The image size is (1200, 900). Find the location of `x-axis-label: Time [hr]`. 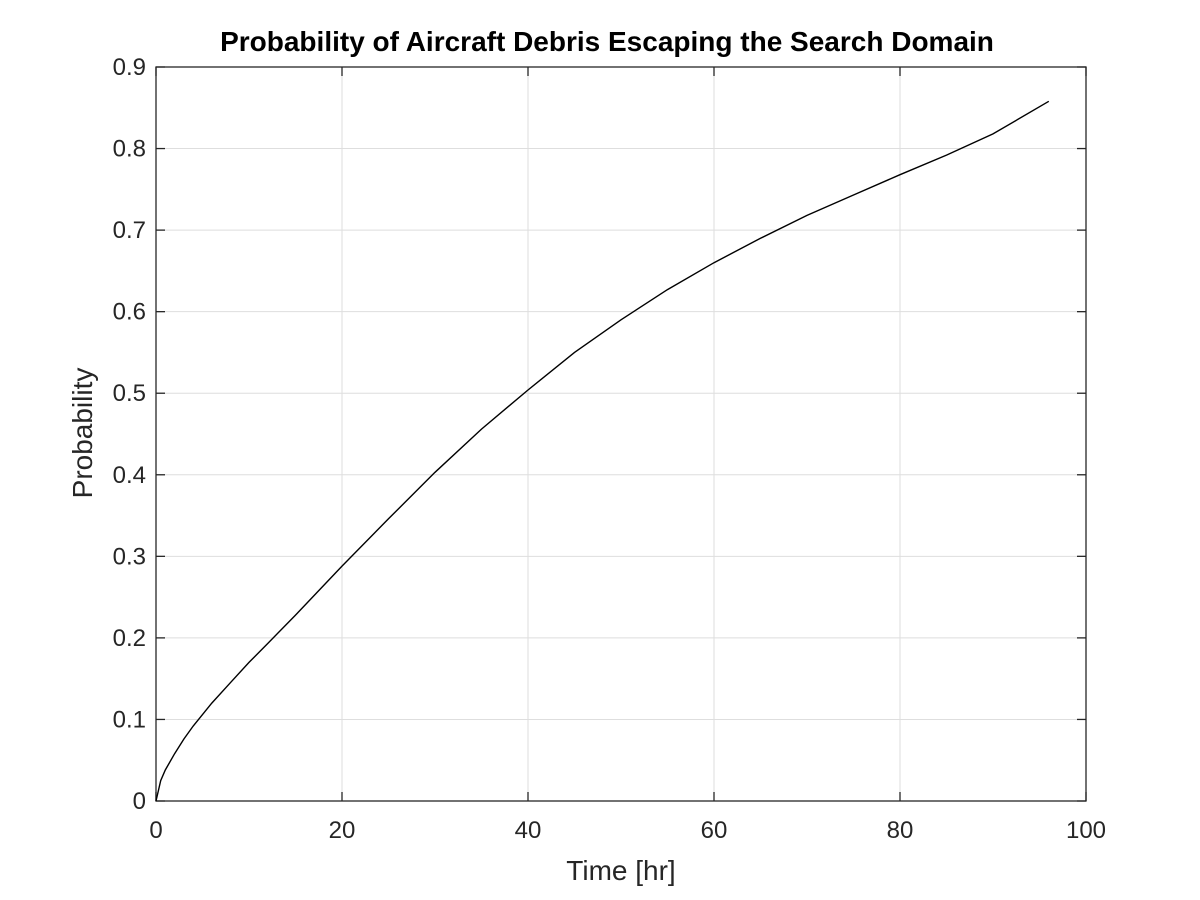

x-axis-label: Time [hr] is located at coordinates (620, 870).